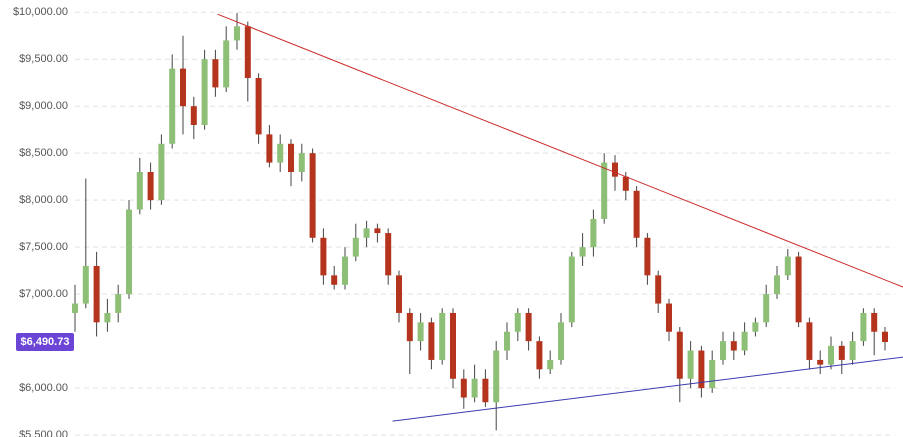 The width and height of the screenshot is (903, 437). Describe the element at coordinates (43, 433) in the screenshot. I see `y-tick-label: $5,500.00` at that location.